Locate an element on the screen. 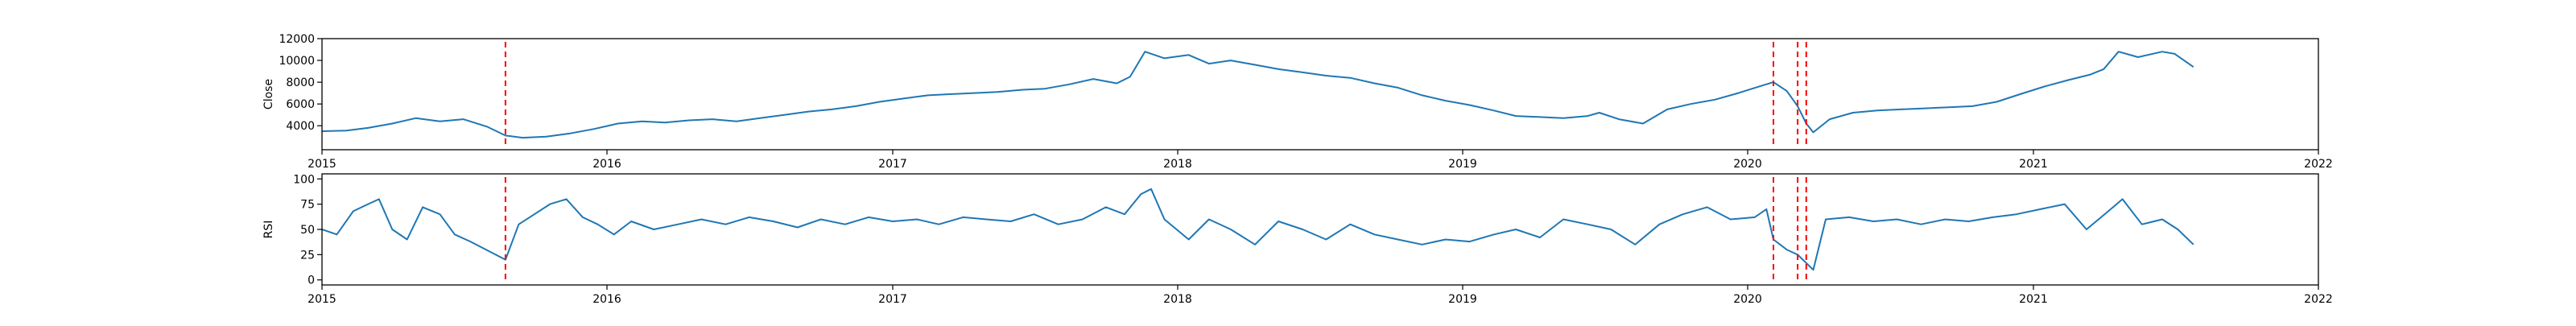 This screenshot has width=2576, height=326. y-tick-label: 100 is located at coordinates (304, 179).